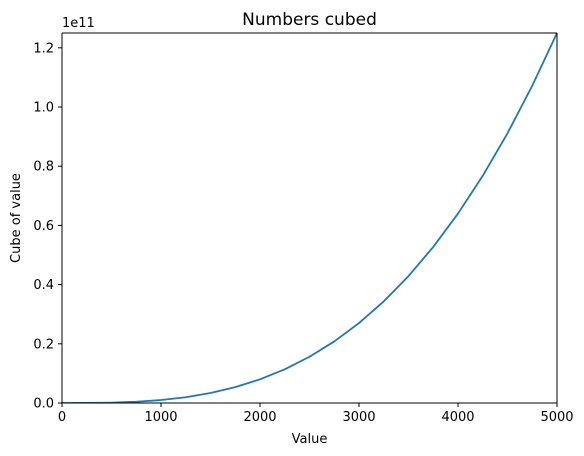 This screenshot has height=456, width=584. Describe the element at coordinates (160, 417) in the screenshot. I see `x-tick-label: 1000` at that location.